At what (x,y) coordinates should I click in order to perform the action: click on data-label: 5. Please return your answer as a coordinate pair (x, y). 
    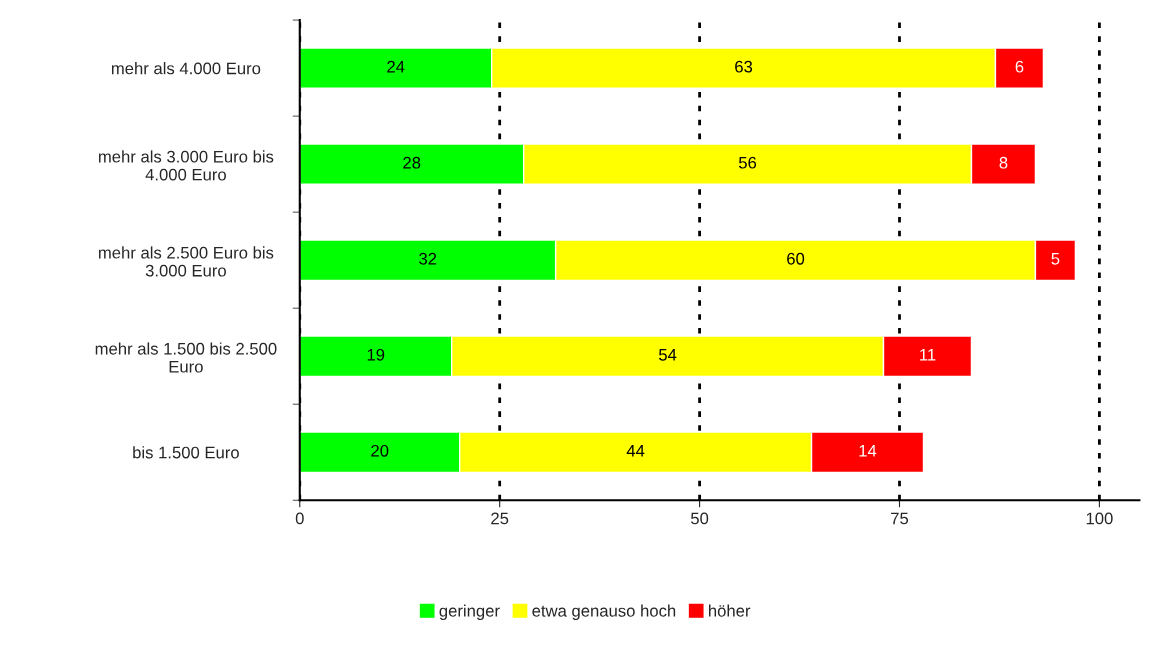
    Looking at the image, I should click on (1055, 259).